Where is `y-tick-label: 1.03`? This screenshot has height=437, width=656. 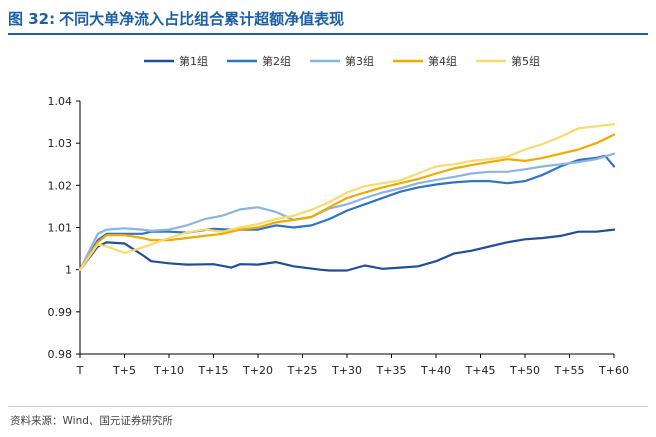 y-tick-label: 1.03 is located at coordinates (60, 143).